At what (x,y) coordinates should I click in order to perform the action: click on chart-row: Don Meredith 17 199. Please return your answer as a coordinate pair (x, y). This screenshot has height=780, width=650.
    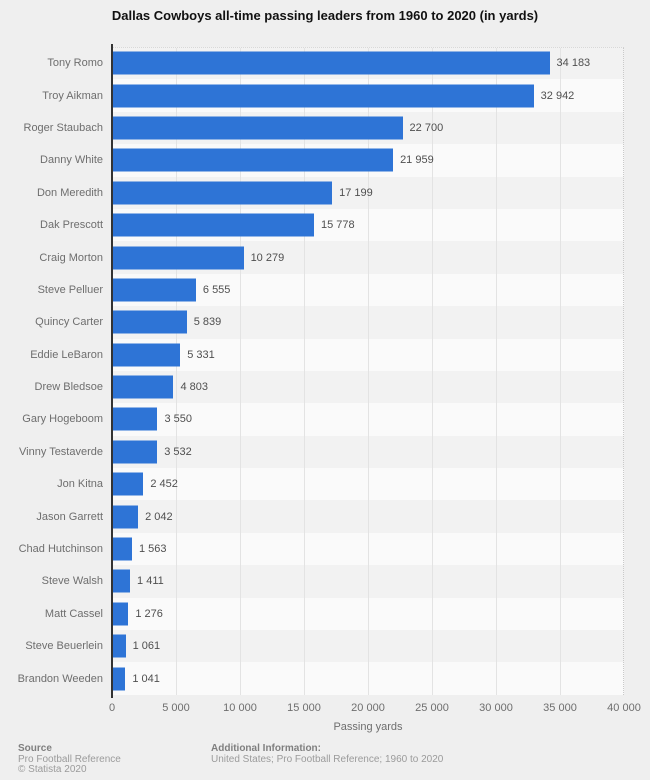
    Looking at the image, I should click on (325, 193).